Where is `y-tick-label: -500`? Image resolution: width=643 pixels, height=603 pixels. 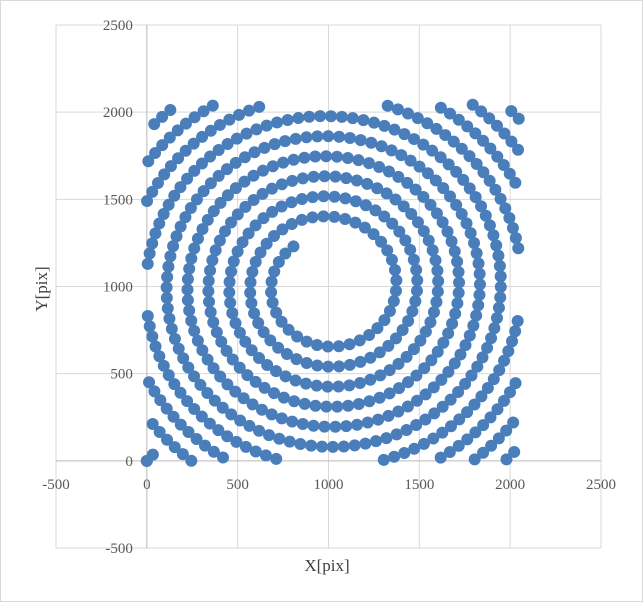 y-tick-label: -500 is located at coordinates (119, 549).